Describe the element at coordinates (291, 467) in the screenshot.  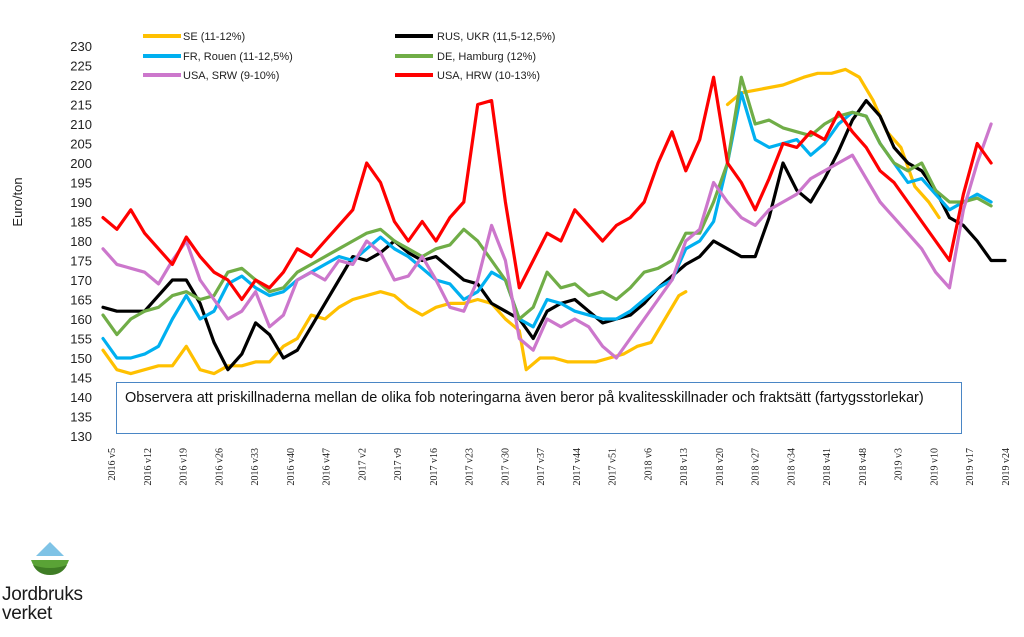
I see `x-tick-label: 2016 v40` at that location.